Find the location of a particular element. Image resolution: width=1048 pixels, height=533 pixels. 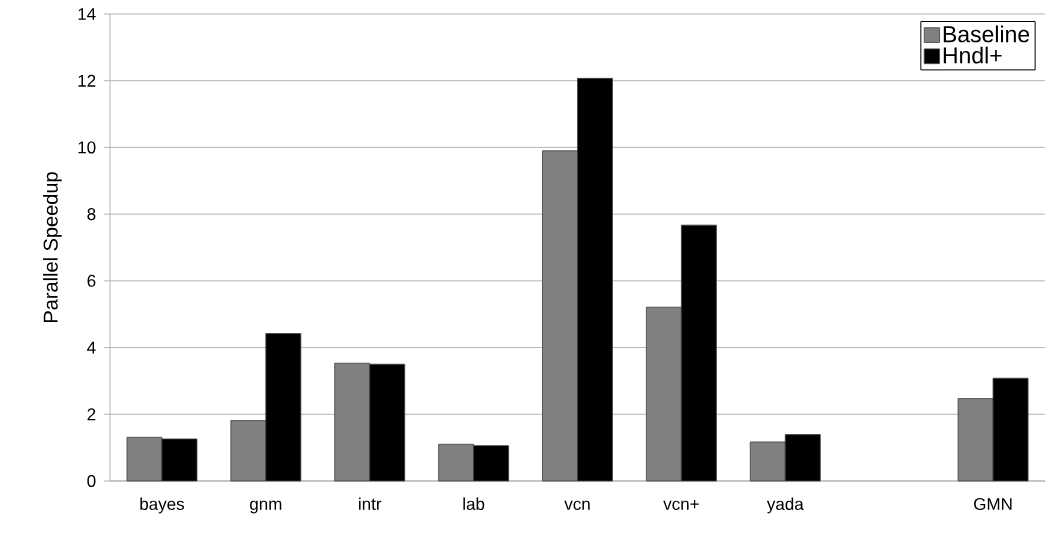

x-tick-label: lab is located at coordinates (474, 504).